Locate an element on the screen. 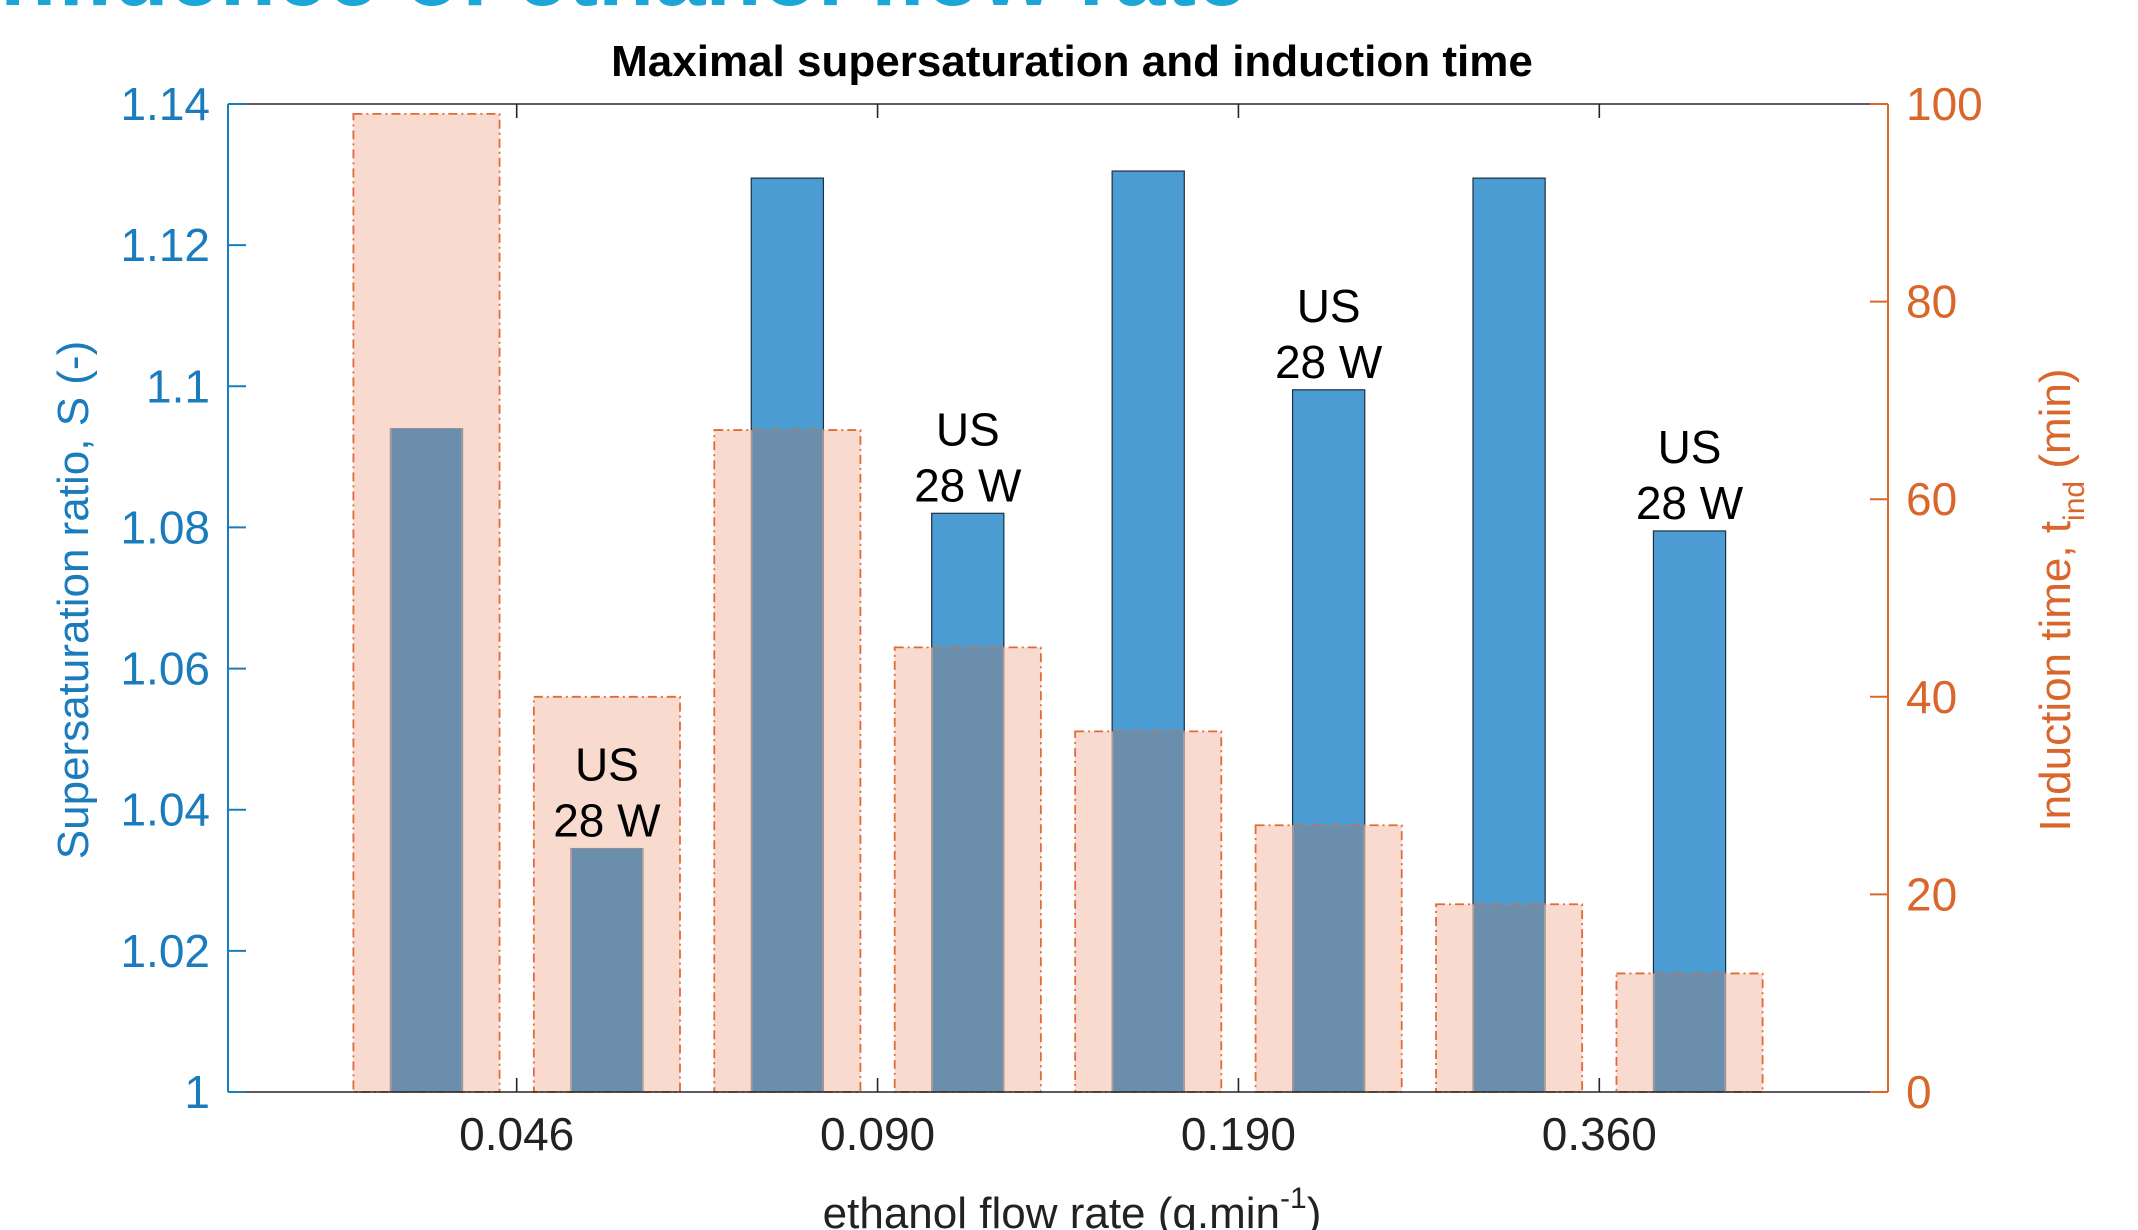  y-axis-right-tick-label: 60 is located at coordinates (1931, 499).